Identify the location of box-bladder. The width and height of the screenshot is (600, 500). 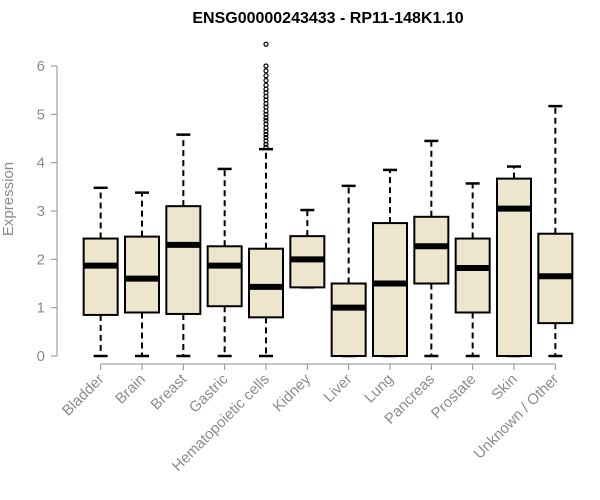
(100, 272).